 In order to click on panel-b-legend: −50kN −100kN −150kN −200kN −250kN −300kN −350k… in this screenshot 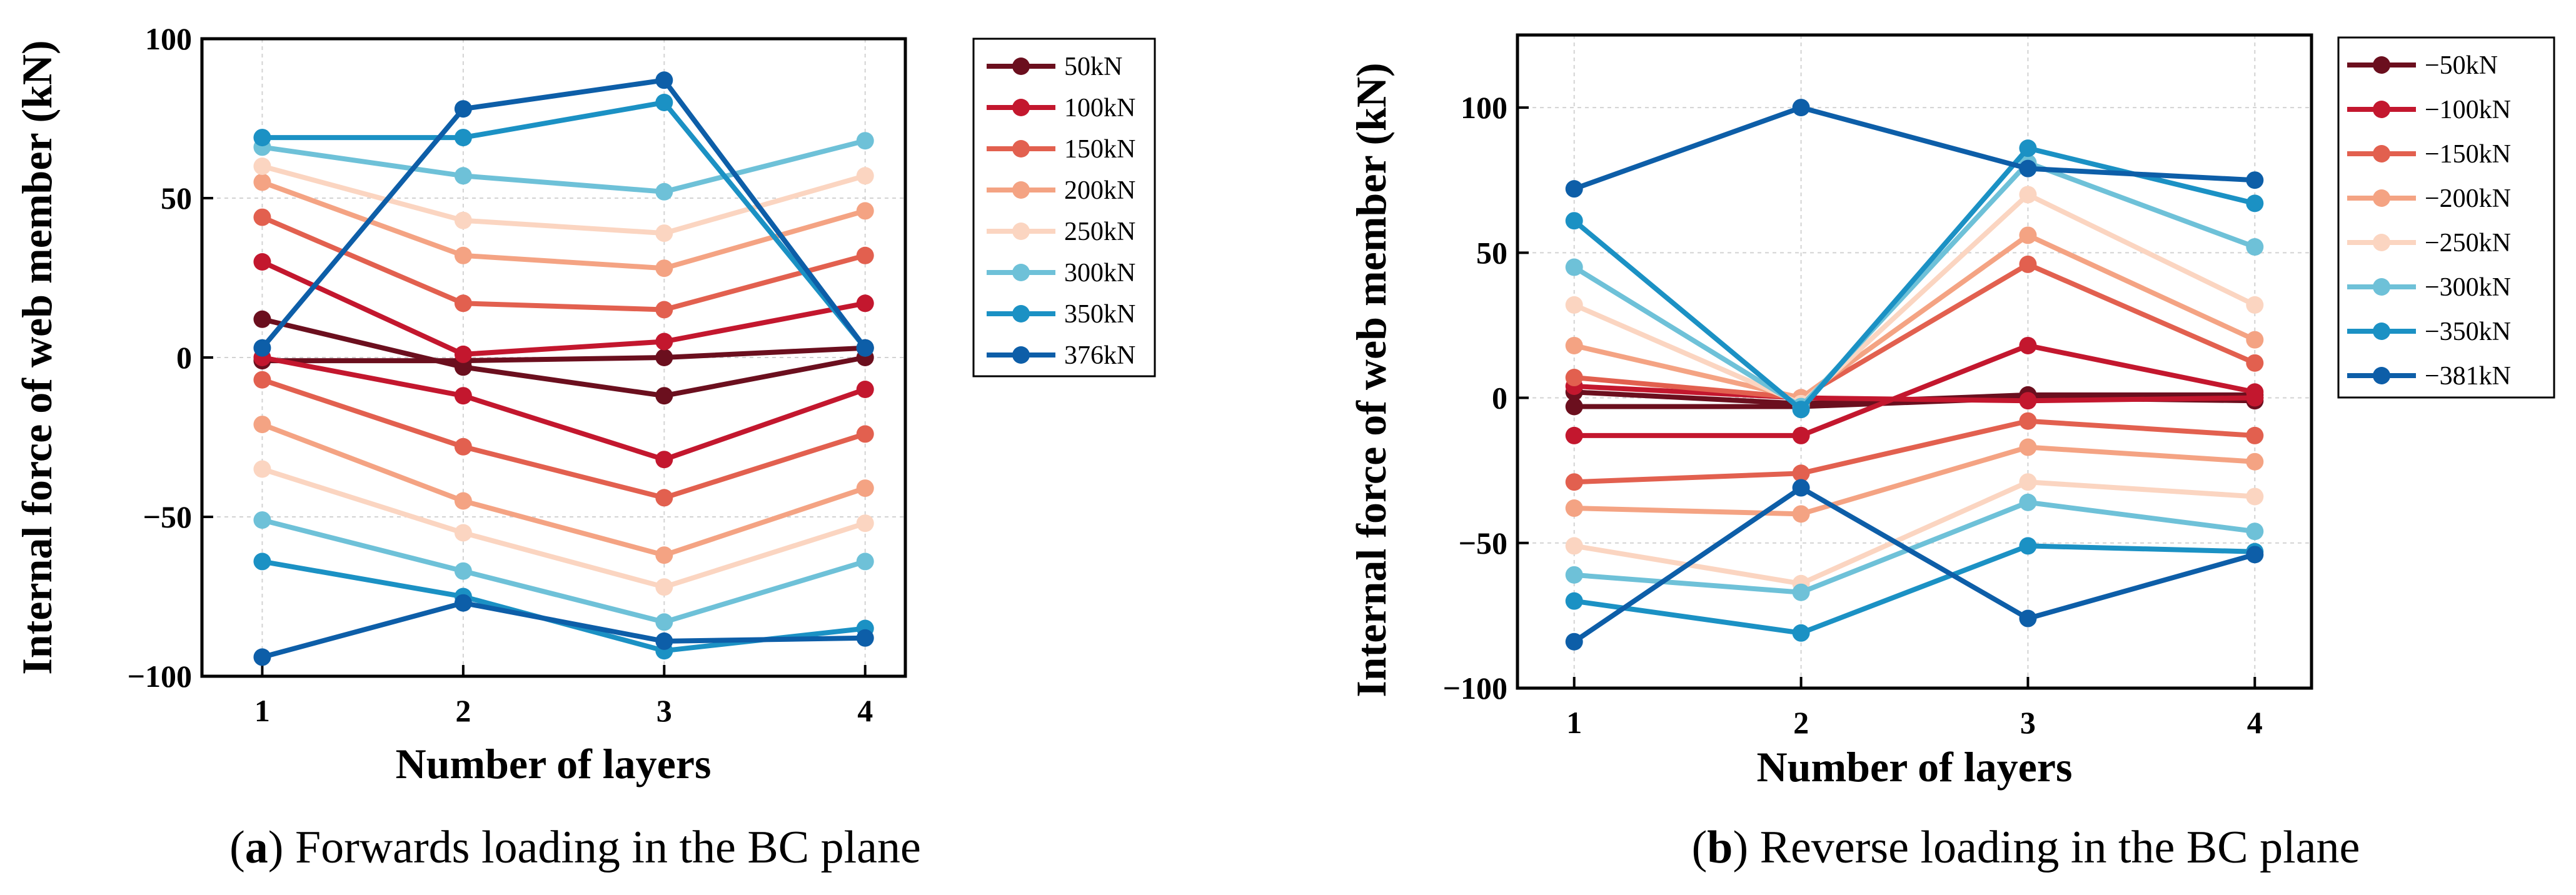, I will do `click(2446, 217)`.